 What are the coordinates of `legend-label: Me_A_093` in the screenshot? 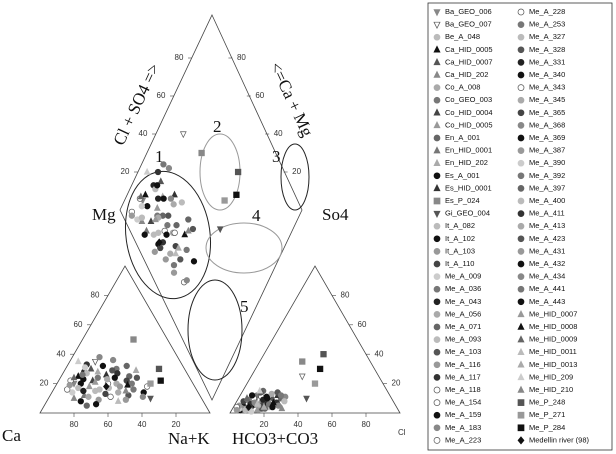 It's located at (463, 339).